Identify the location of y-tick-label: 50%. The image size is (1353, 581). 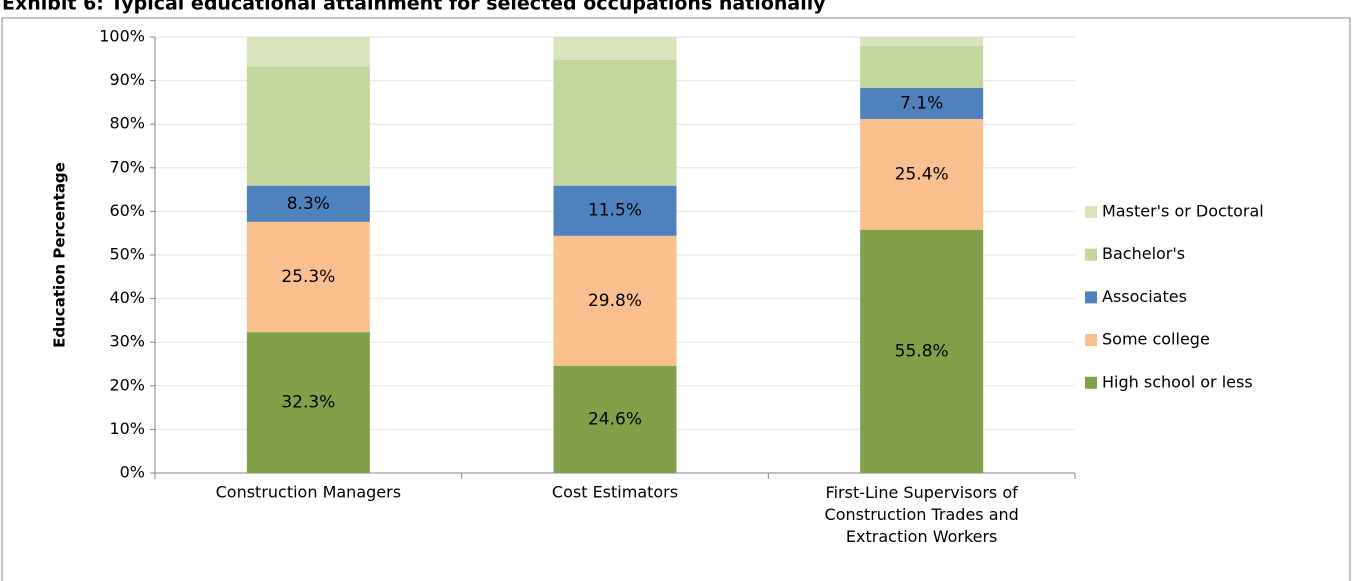
(127, 254).